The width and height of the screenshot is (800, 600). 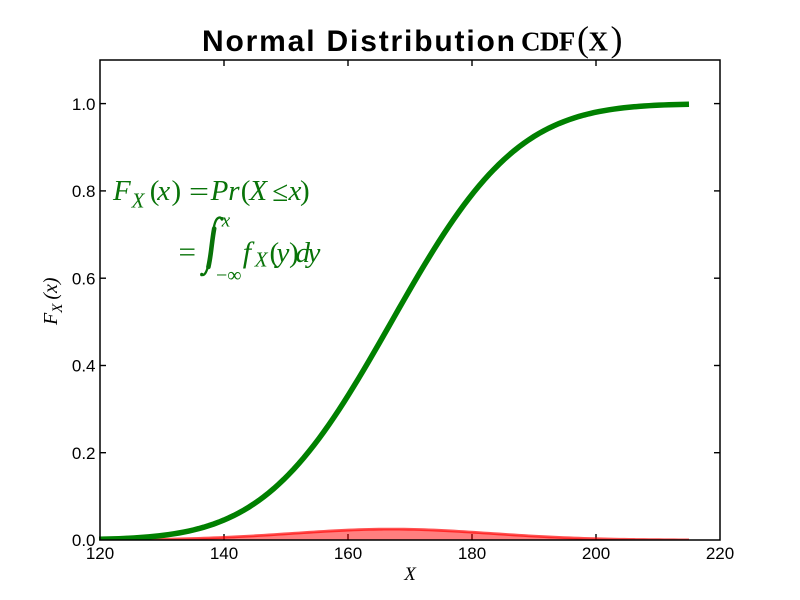 What do you see at coordinates (224, 553) in the screenshot?
I see `svg-text: 140` at bounding box center [224, 553].